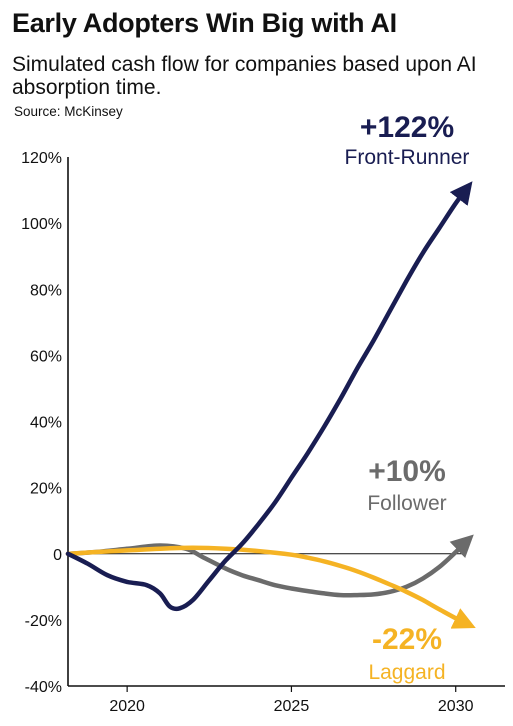 The image size is (513, 726). I want to click on series-name-front-runner: Front-Runner, so click(407, 157).